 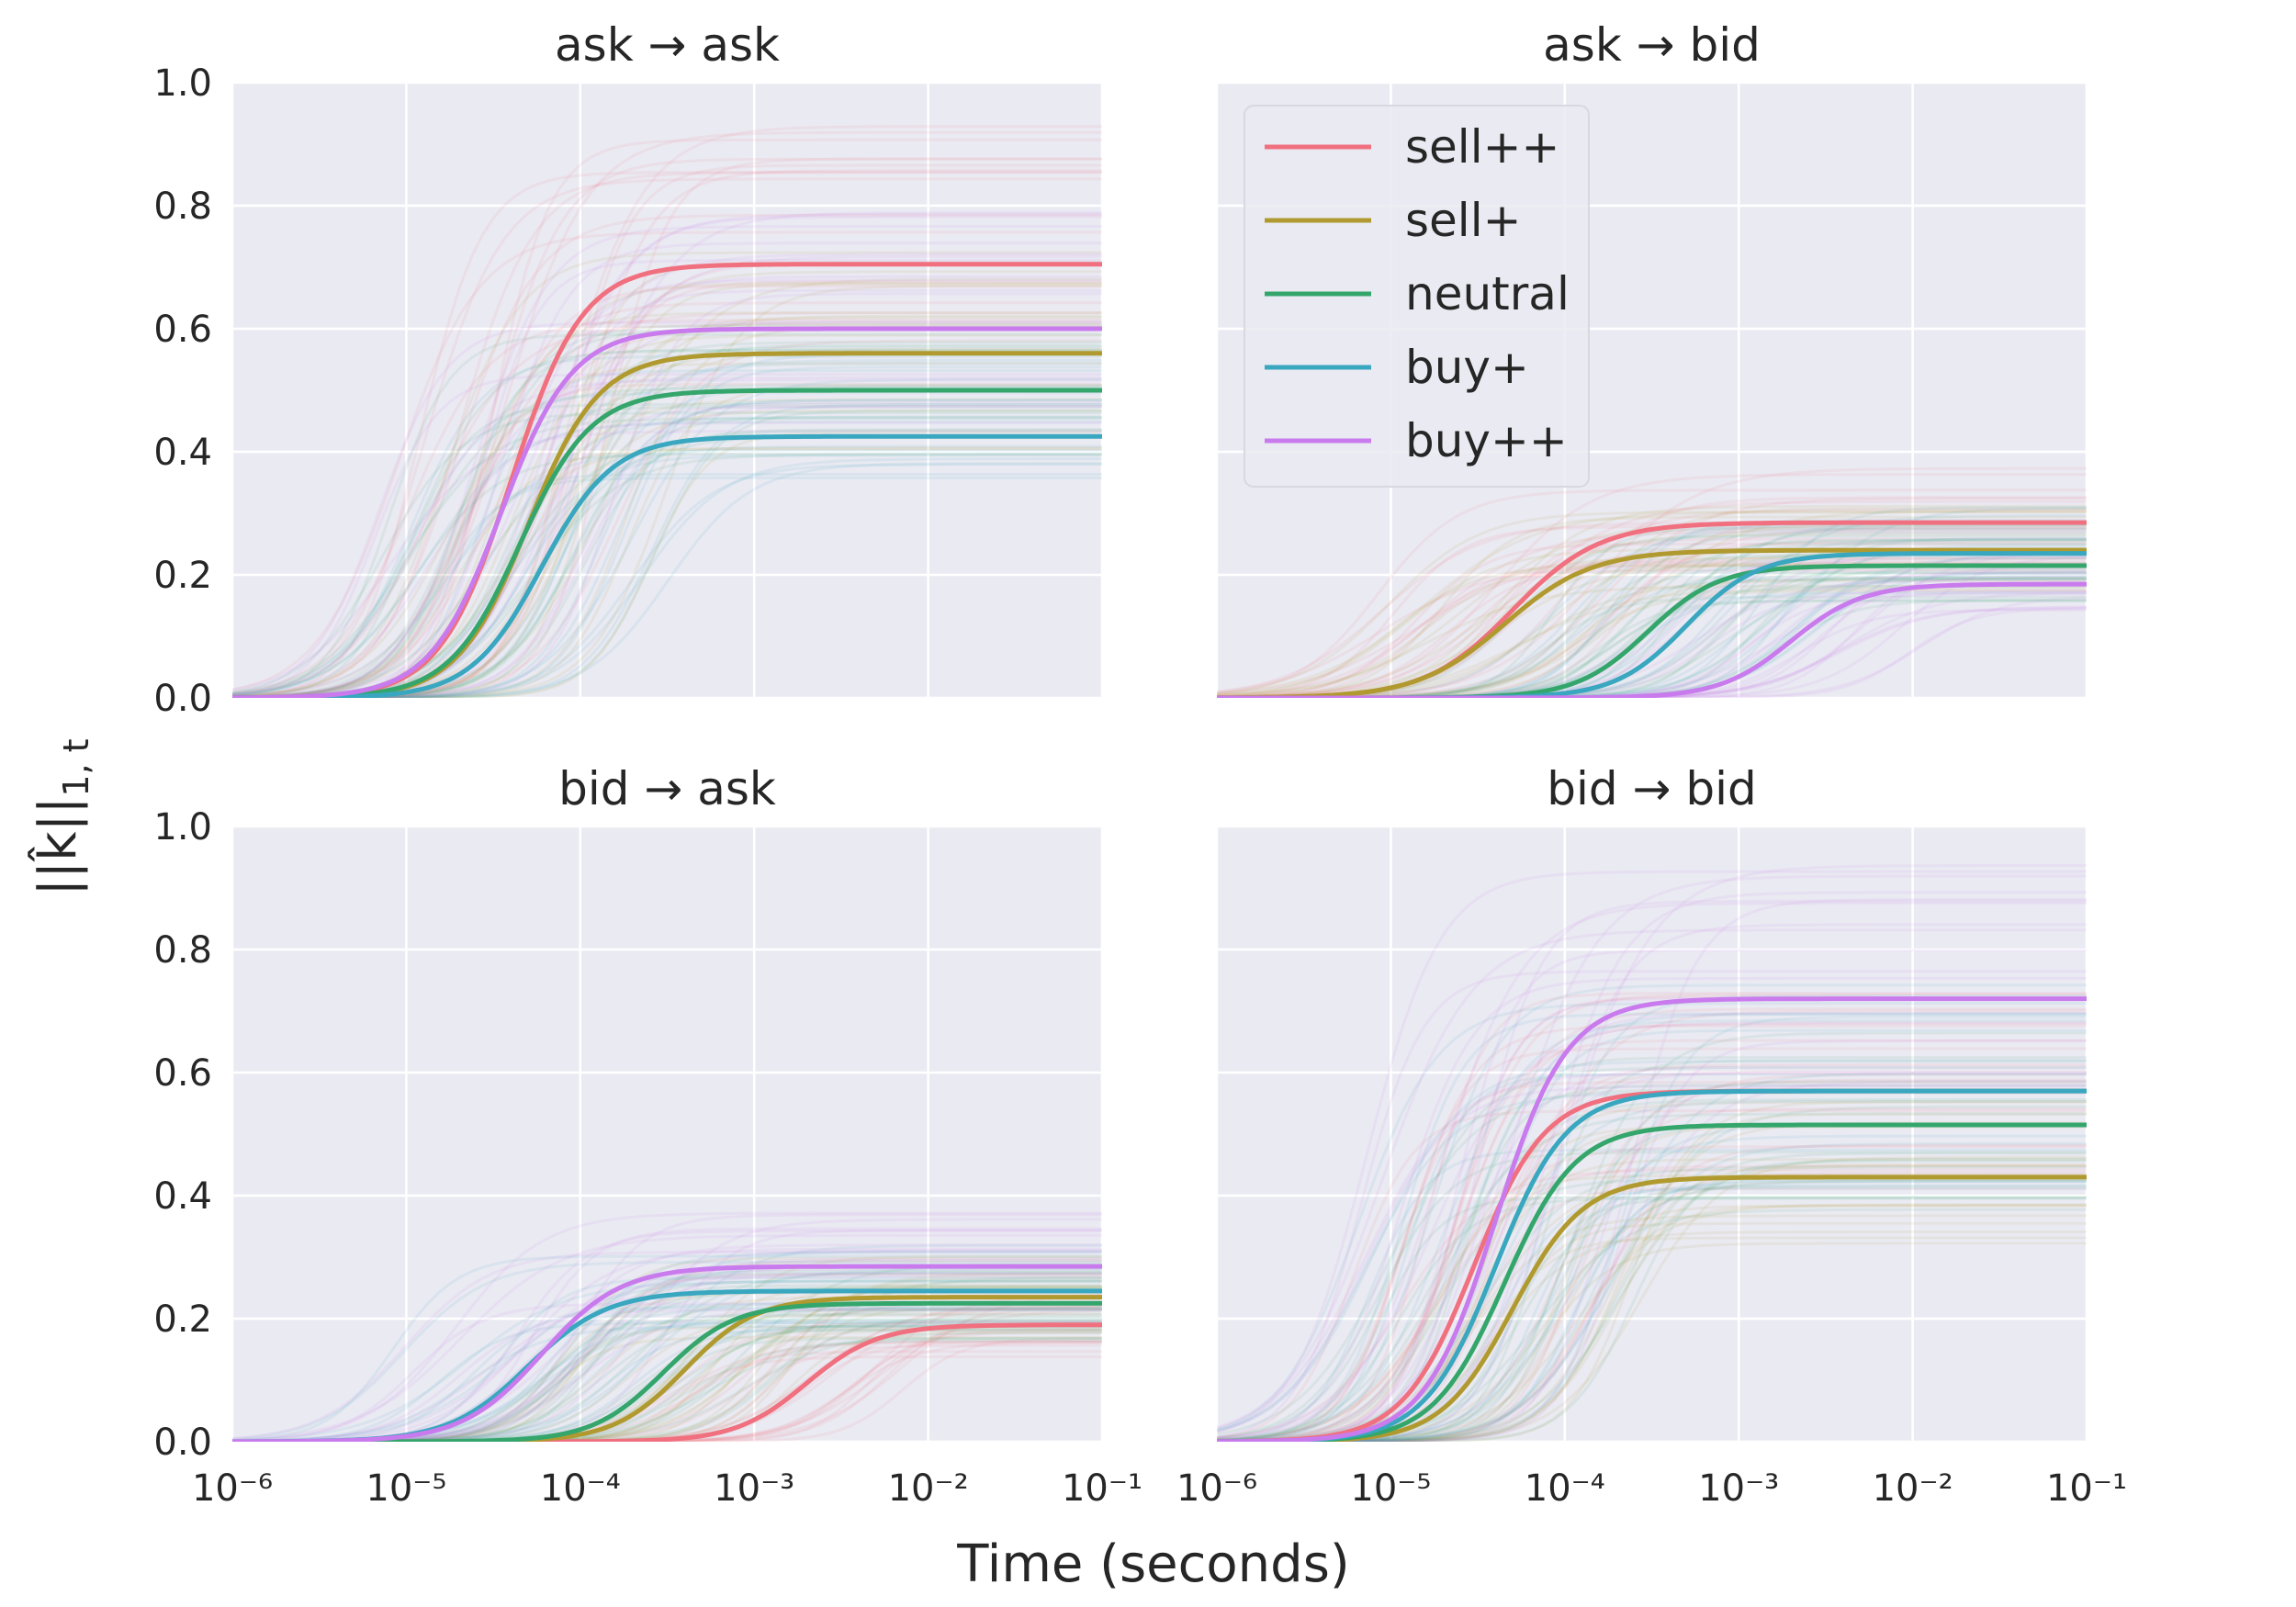 I want to click on y-axis-label-main: ||k̂||, so click(x=58, y=846).